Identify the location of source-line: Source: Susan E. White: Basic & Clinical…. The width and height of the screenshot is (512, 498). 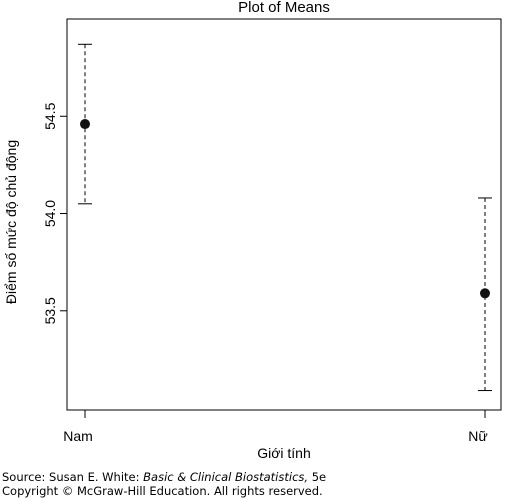
(164, 477).